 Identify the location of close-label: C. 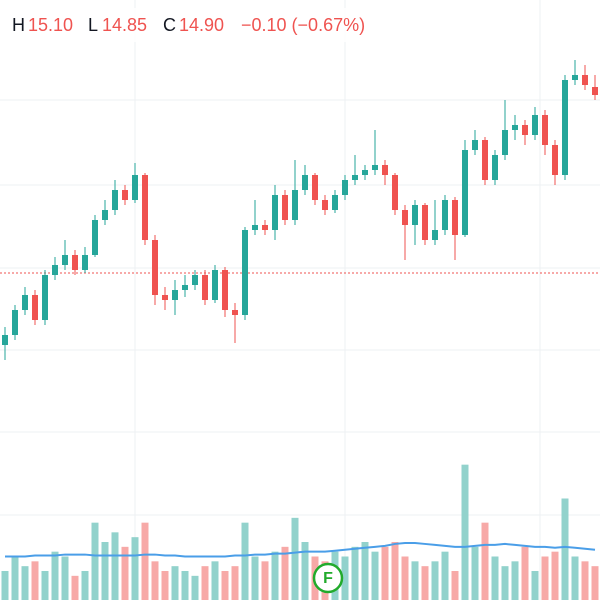
(169, 25).